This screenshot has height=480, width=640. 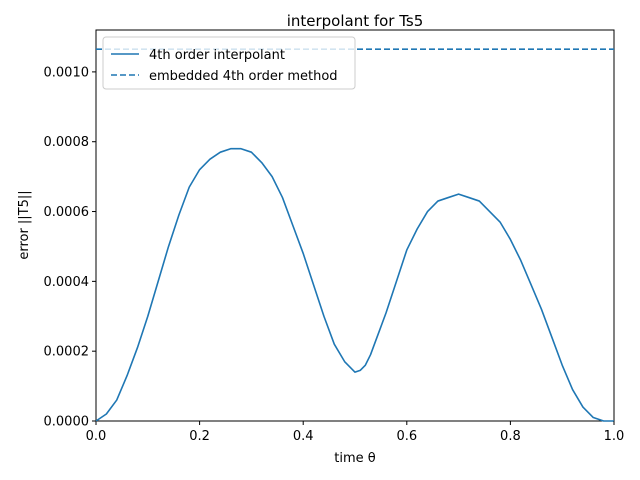 What do you see at coordinates (355, 21) in the screenshot?
I see `chart-title: interpolant for Ts5` at bounding box center [355, 21].